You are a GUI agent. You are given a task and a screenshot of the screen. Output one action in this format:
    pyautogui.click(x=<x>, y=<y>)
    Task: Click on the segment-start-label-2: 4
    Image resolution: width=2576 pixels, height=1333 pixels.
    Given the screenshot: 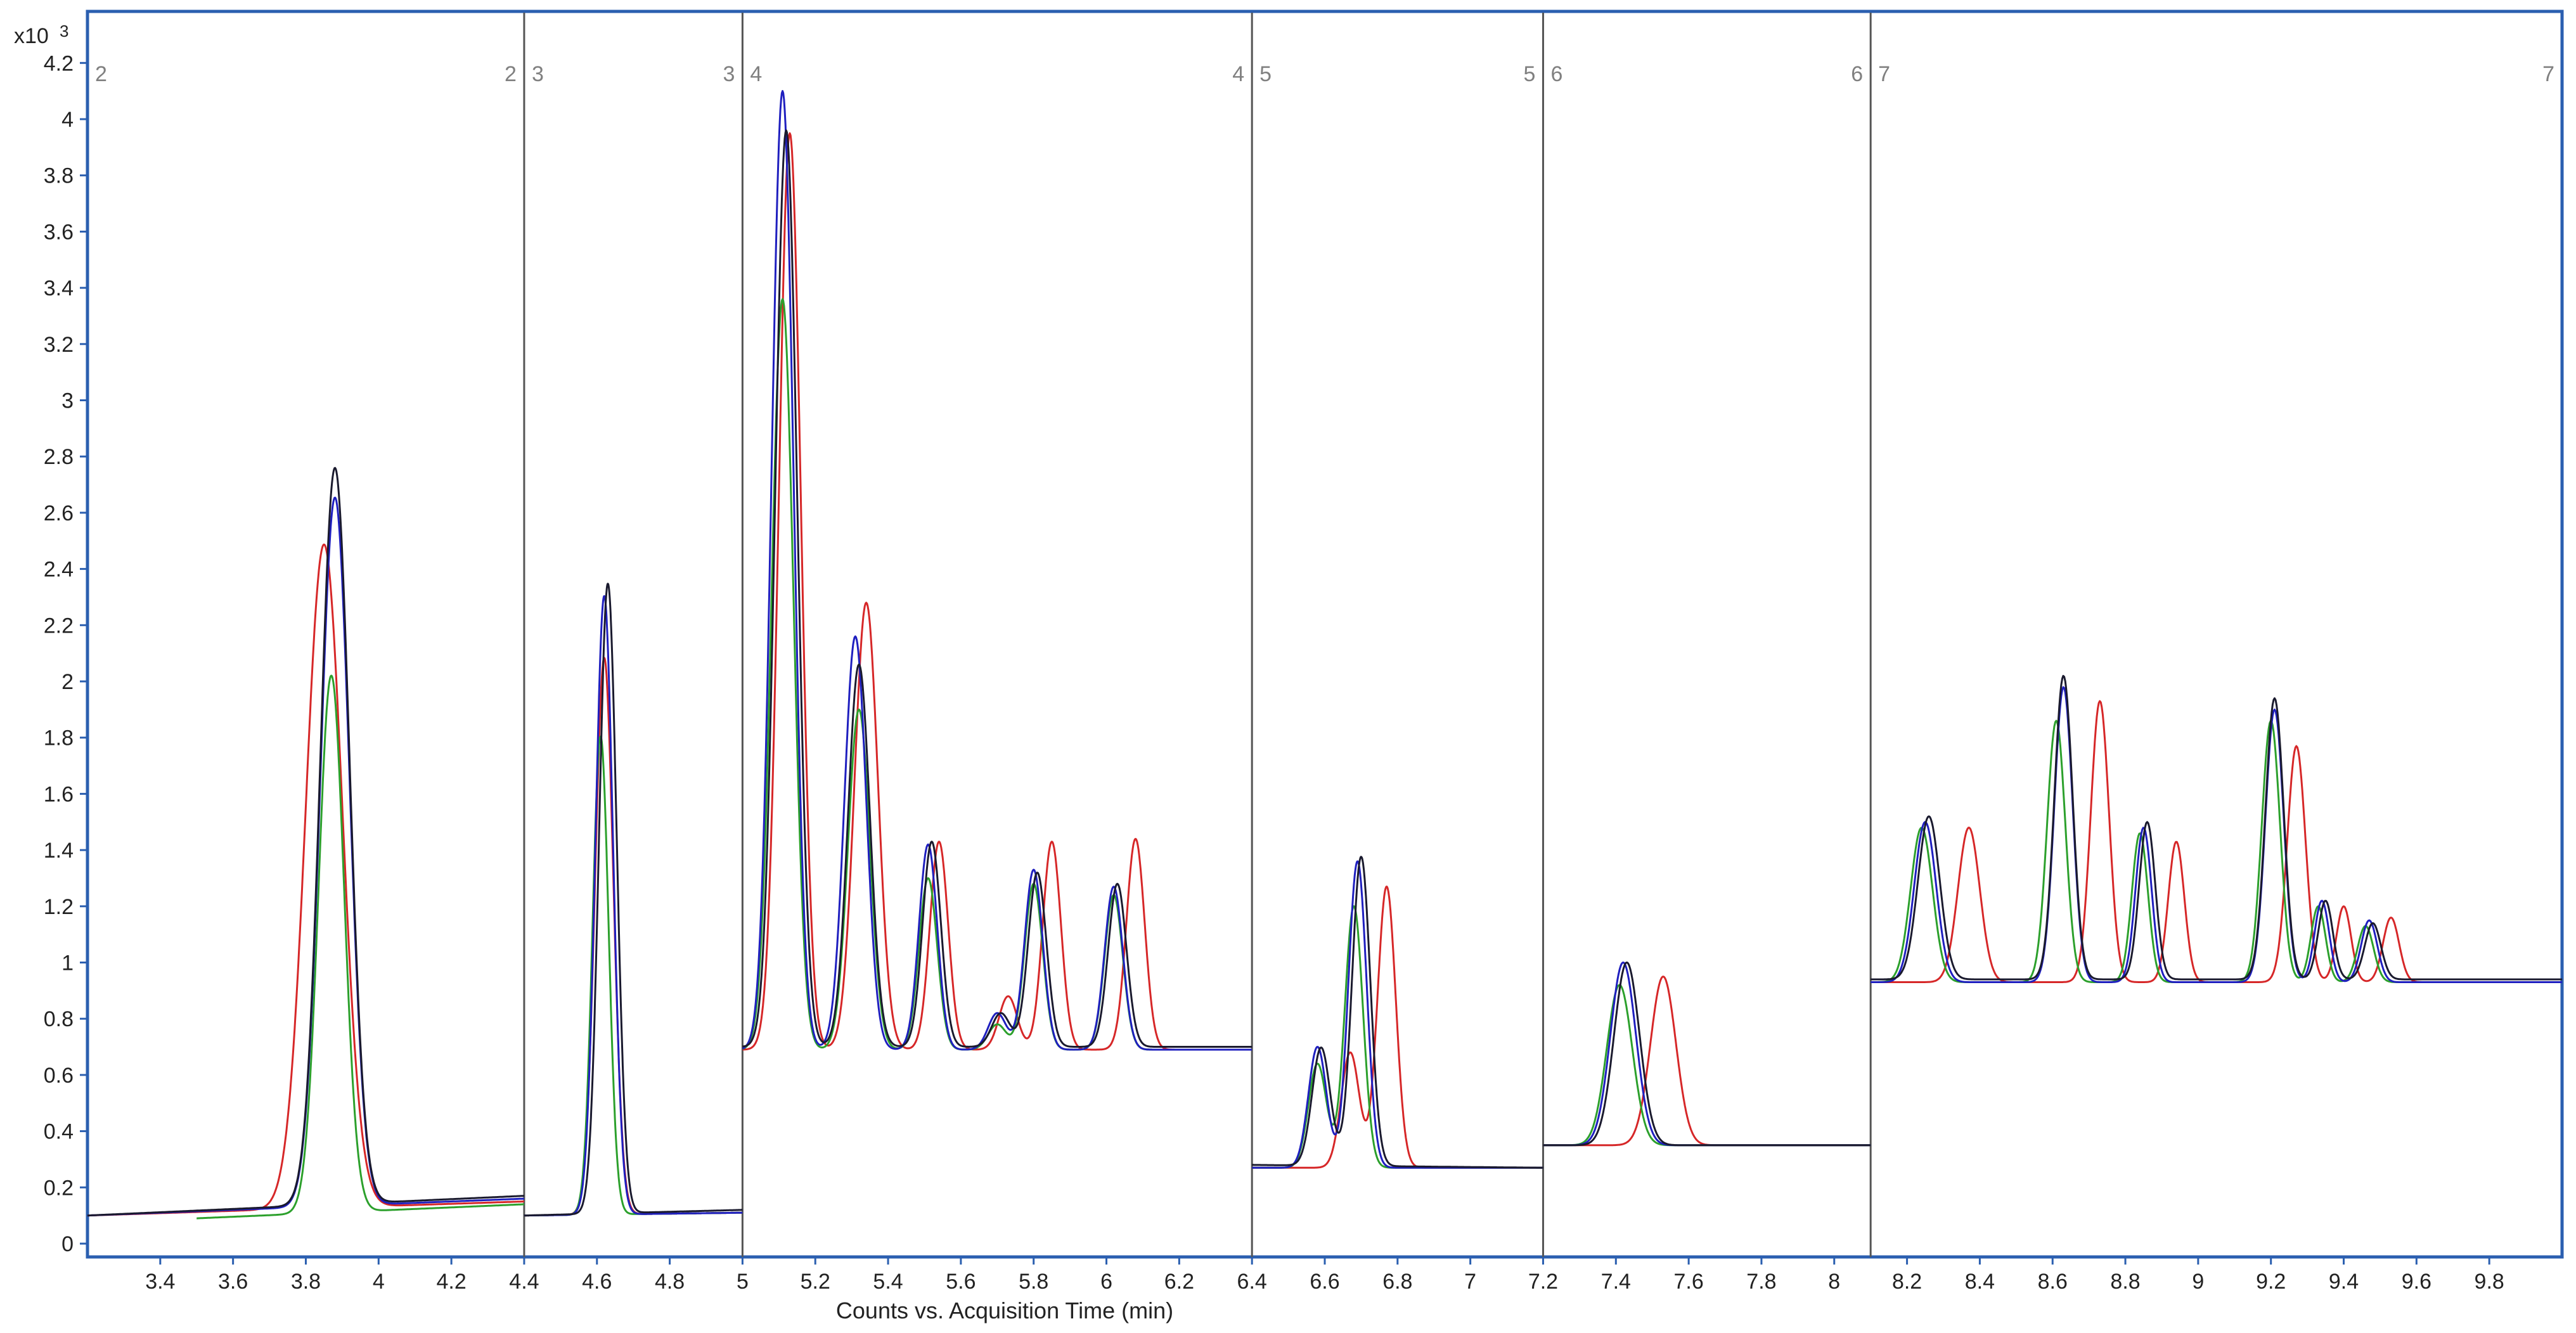 What is the action you would take?
    pyautogui.click(x=756, y=74)
    